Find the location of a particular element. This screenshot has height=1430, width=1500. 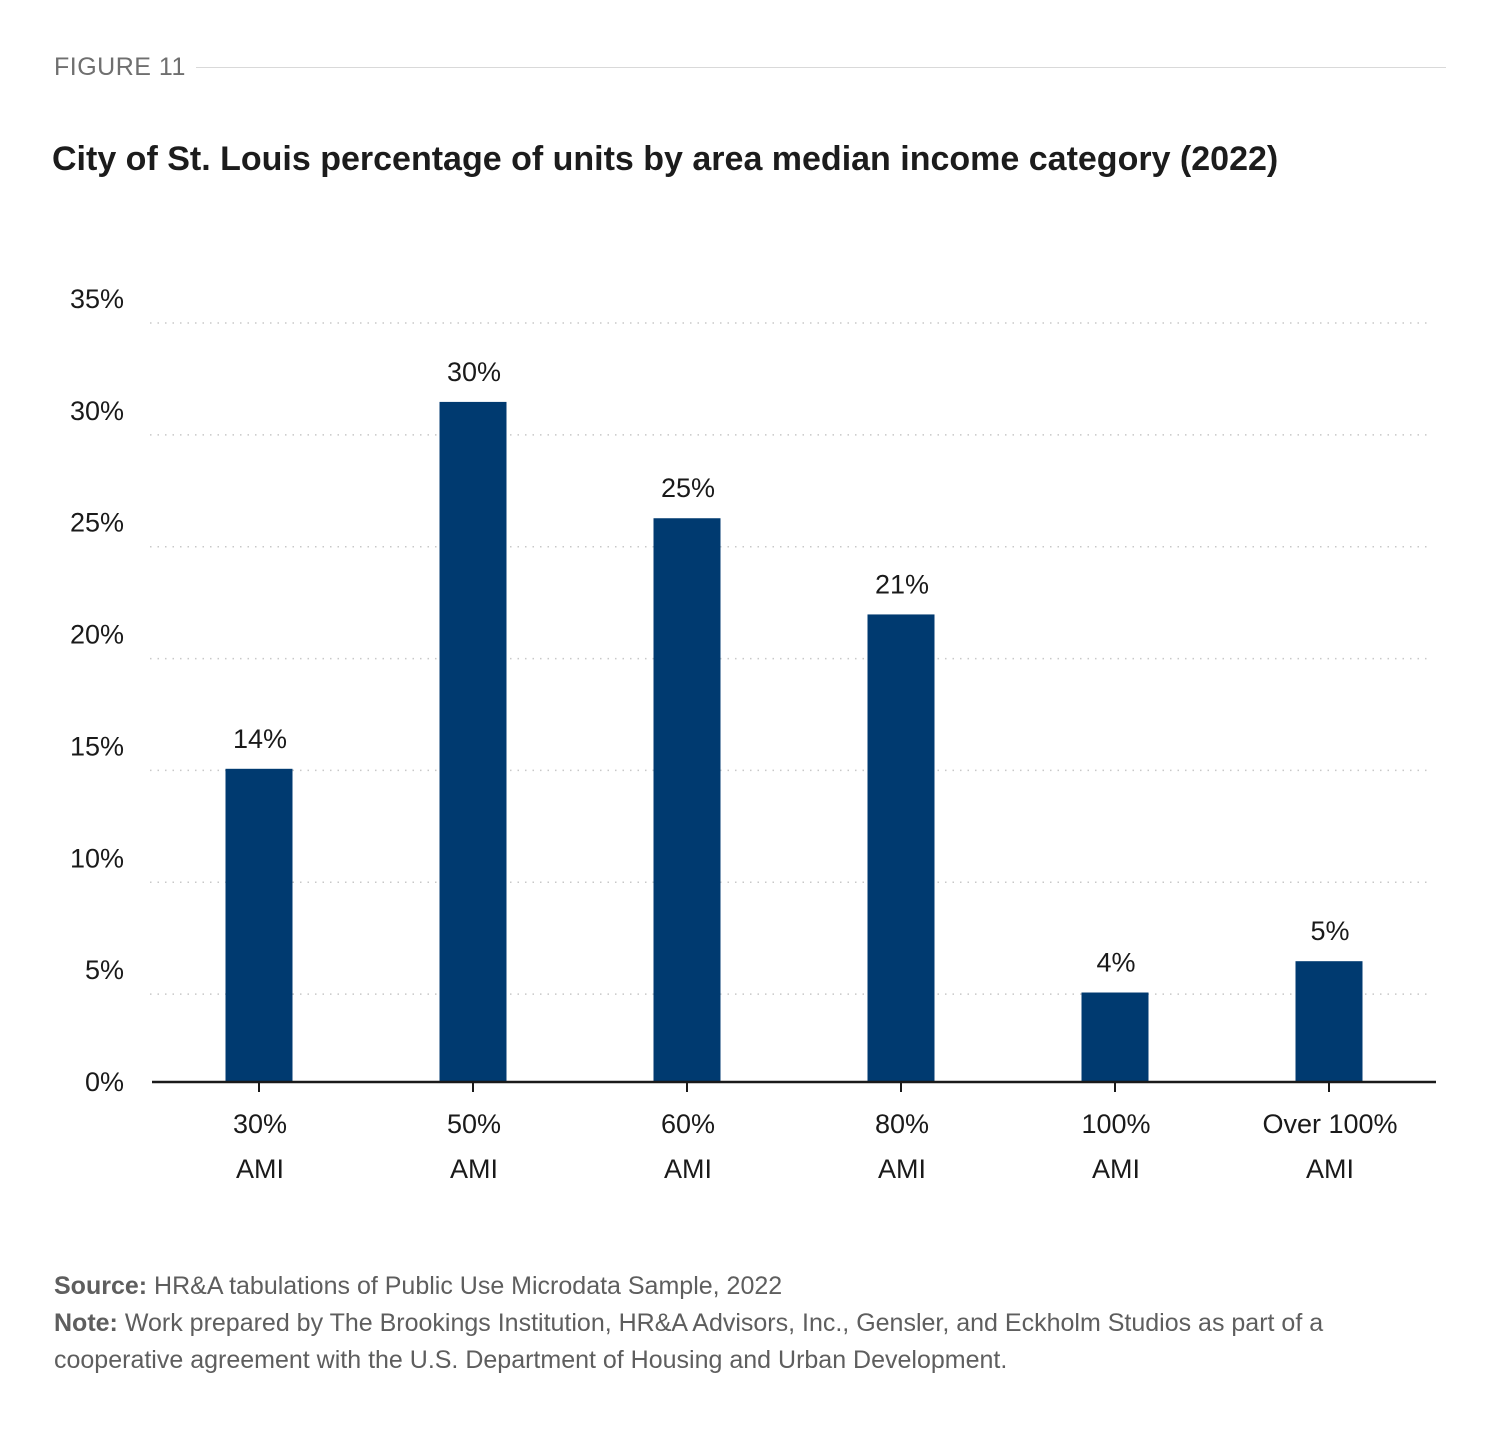

data-label: 25% is located at coordinates (688, 488).